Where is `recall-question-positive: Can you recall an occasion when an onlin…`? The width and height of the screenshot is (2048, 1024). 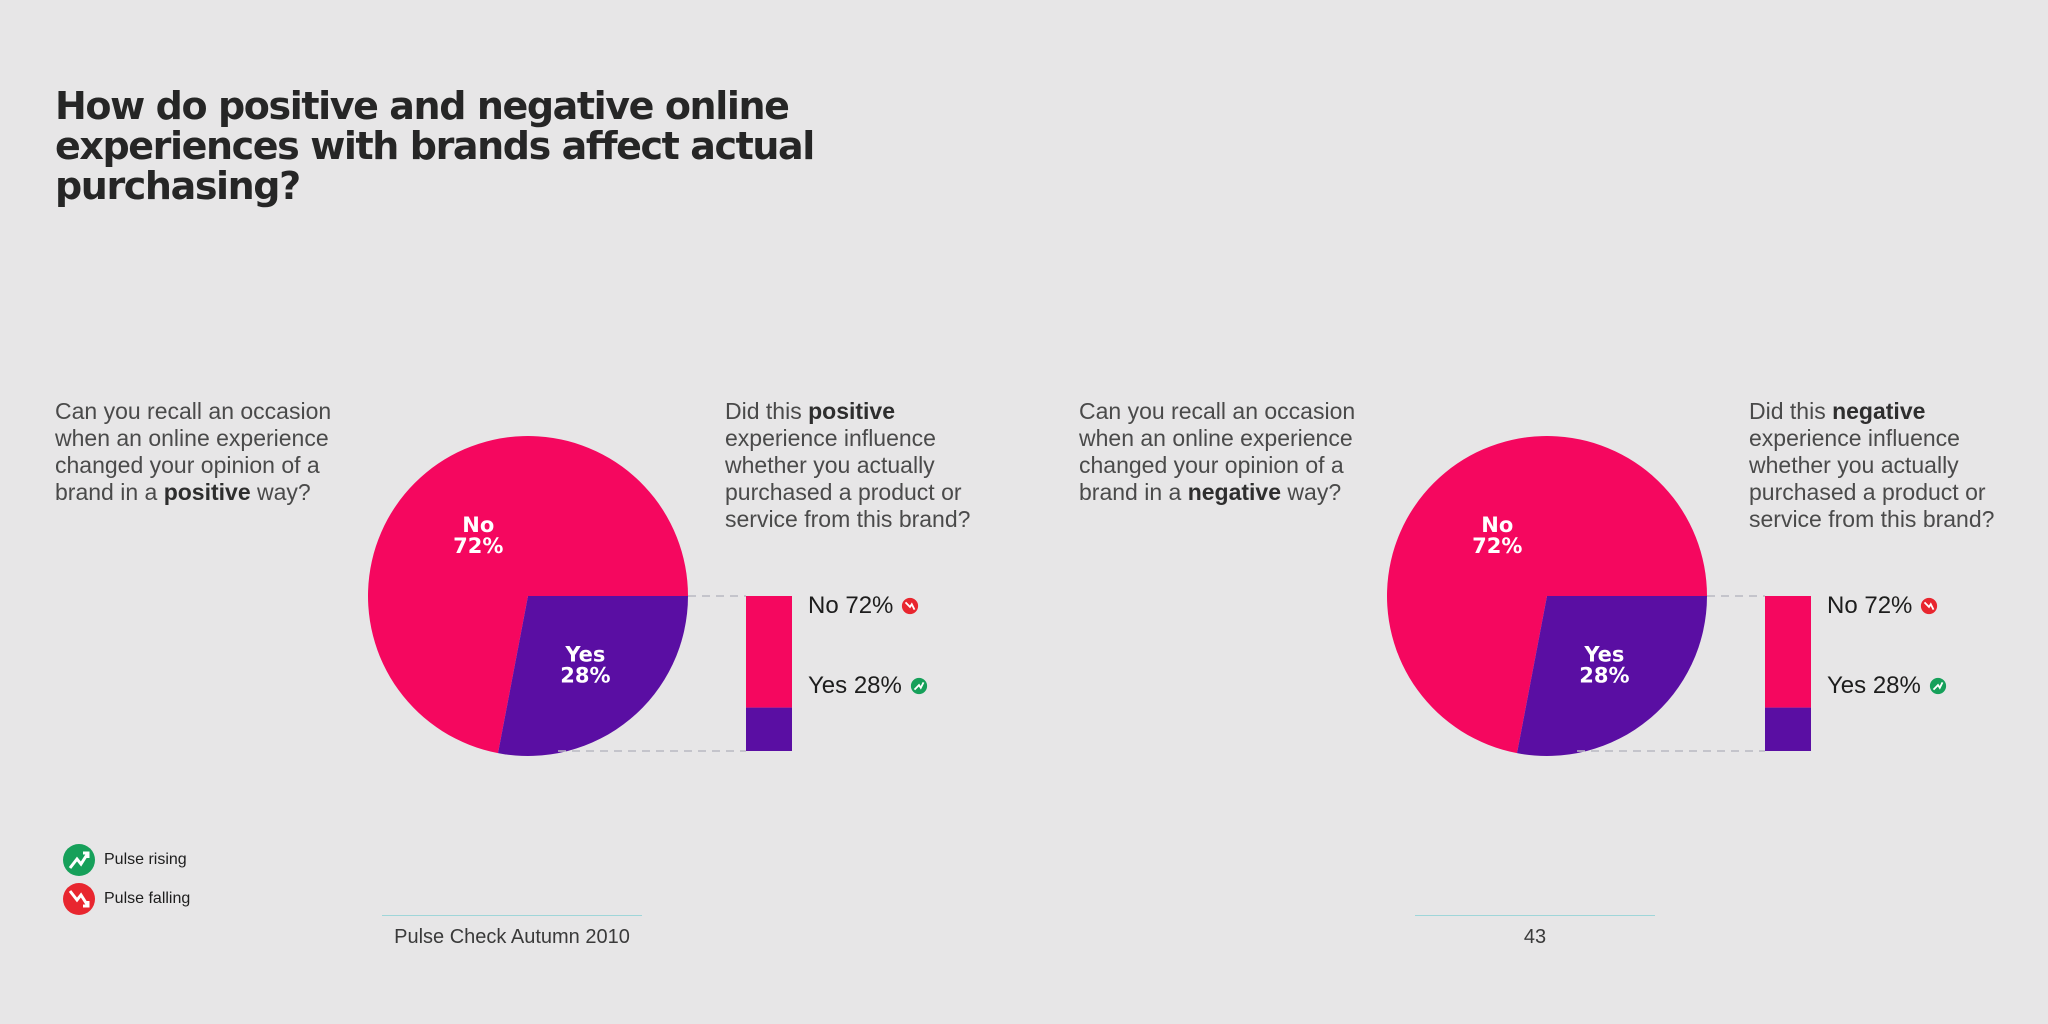
recall-question-positive: Can you recall an occasion when an onlin… is located at coordinates (193, 451).